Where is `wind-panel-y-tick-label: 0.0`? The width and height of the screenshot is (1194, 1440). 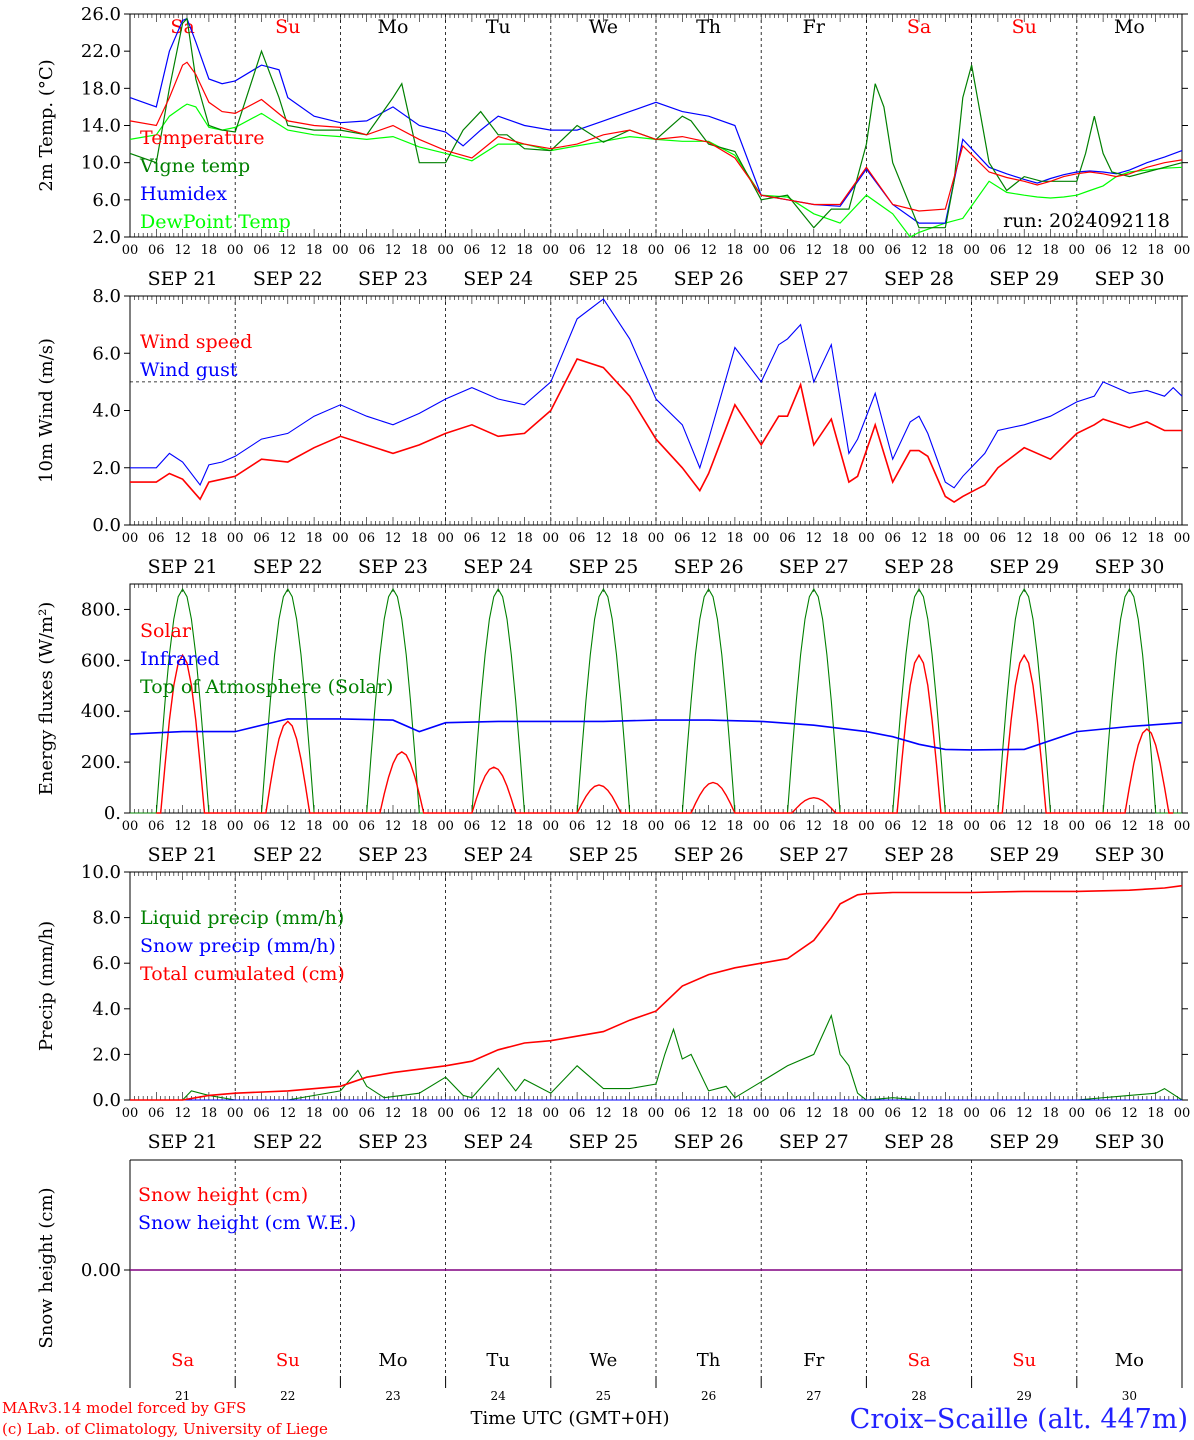
wind-panel-y-tick-label: 0.0 is located at coordinates (106, 525).